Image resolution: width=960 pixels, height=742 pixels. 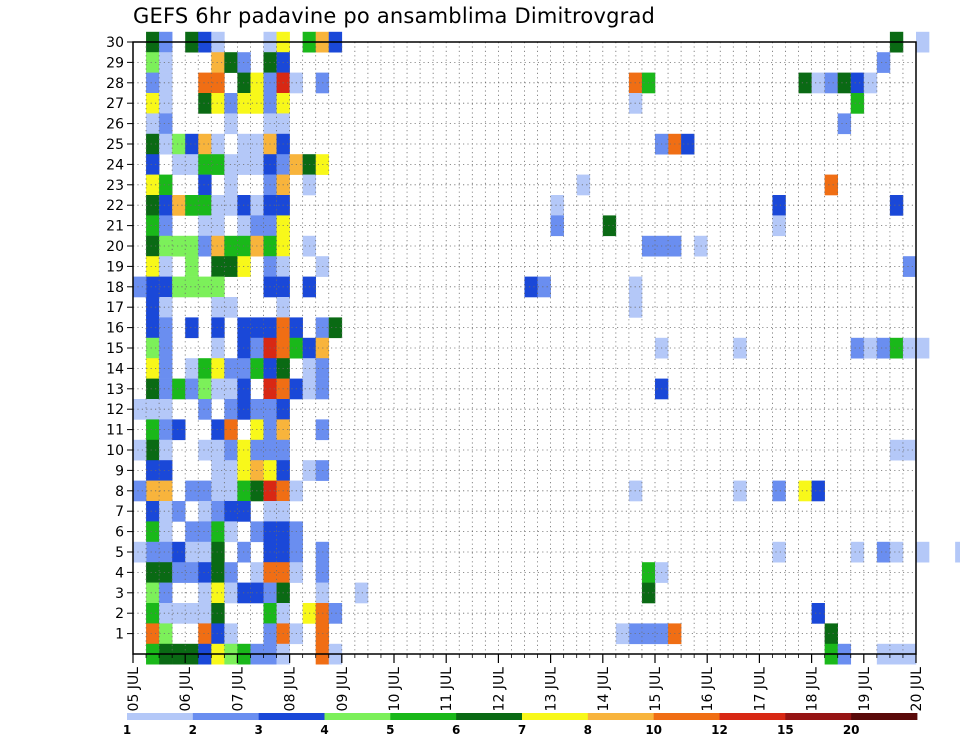 What do you see at coordinates (719, 730) in the screenshot?
I see `colorbar-label: 12` at bounding box center [719, 730].